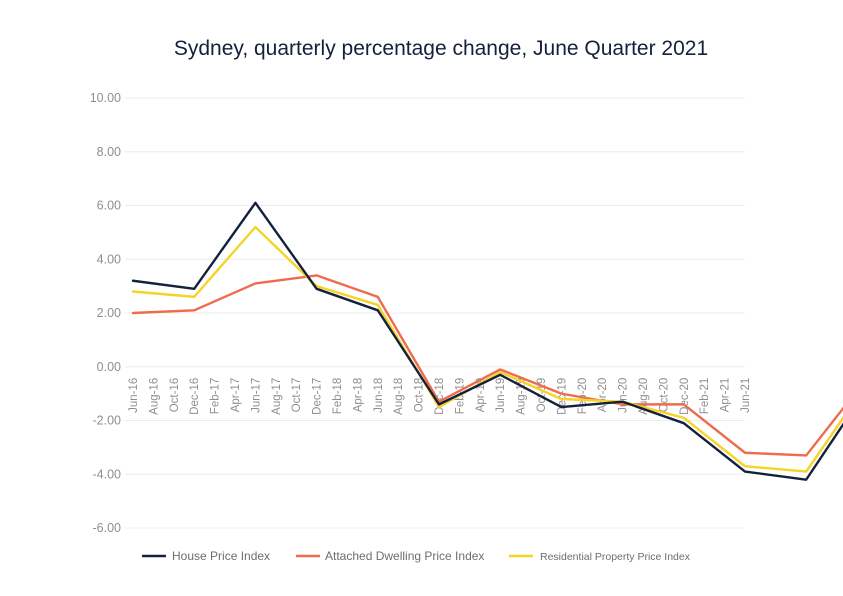  I want to click on legend-label: Residential Property Price Index, so click(615, 557).